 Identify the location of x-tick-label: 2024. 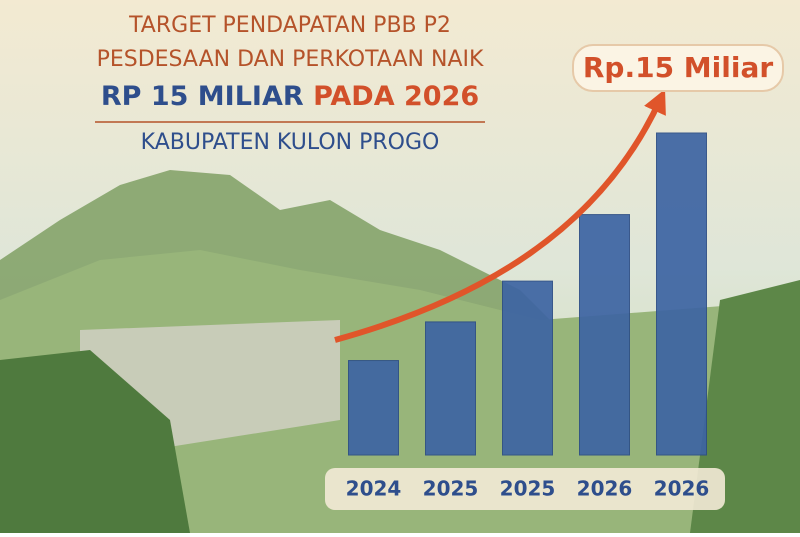
(374, 489).